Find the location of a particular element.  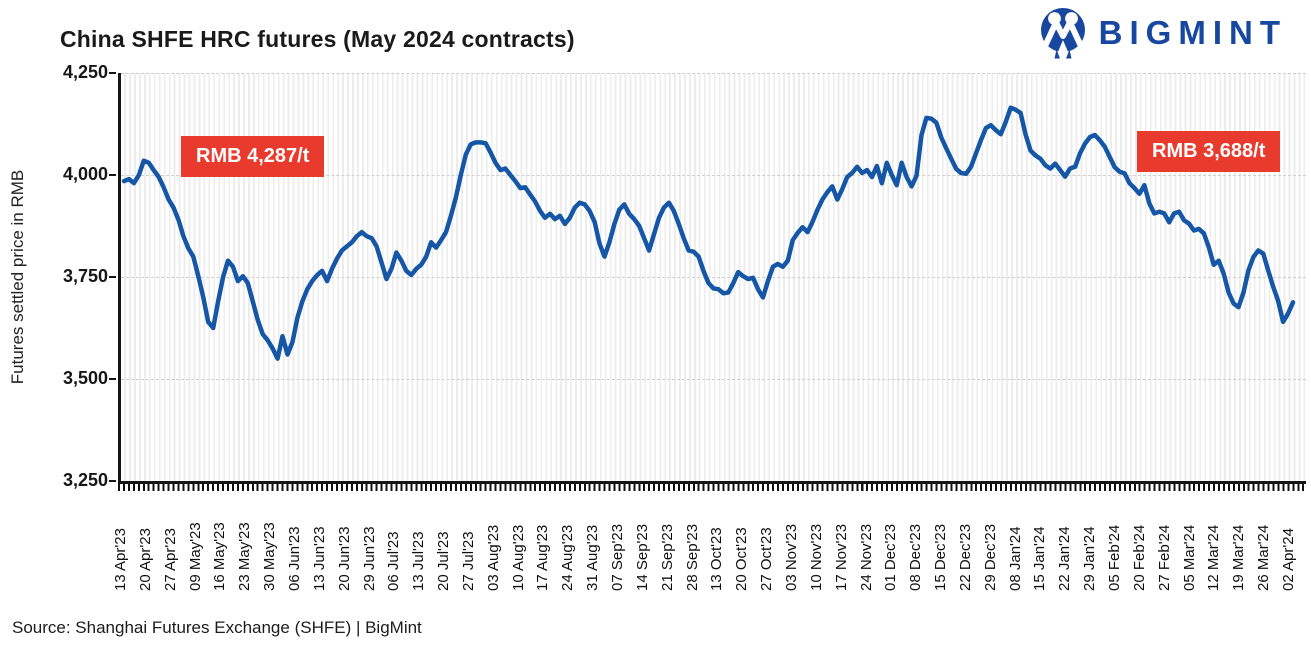

x-tick-label: 05 Feb'24 is located at coordinates (1114, 557).